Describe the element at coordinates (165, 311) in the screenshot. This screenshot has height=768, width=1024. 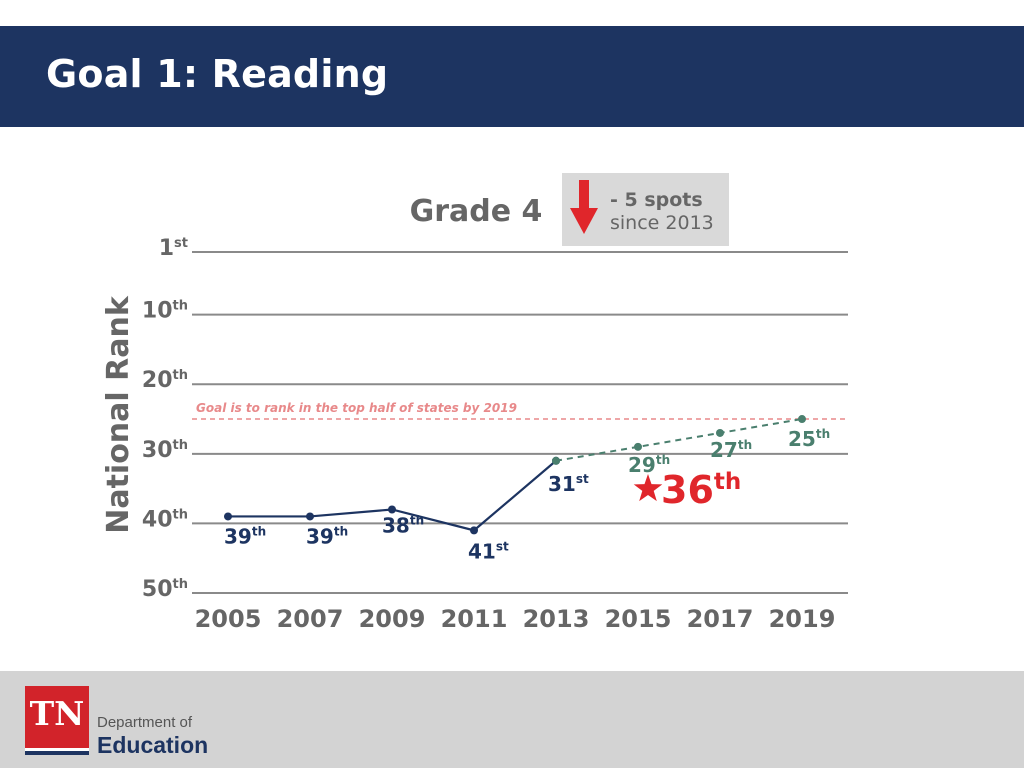
I see `y-tick-label: 10th` at that location.